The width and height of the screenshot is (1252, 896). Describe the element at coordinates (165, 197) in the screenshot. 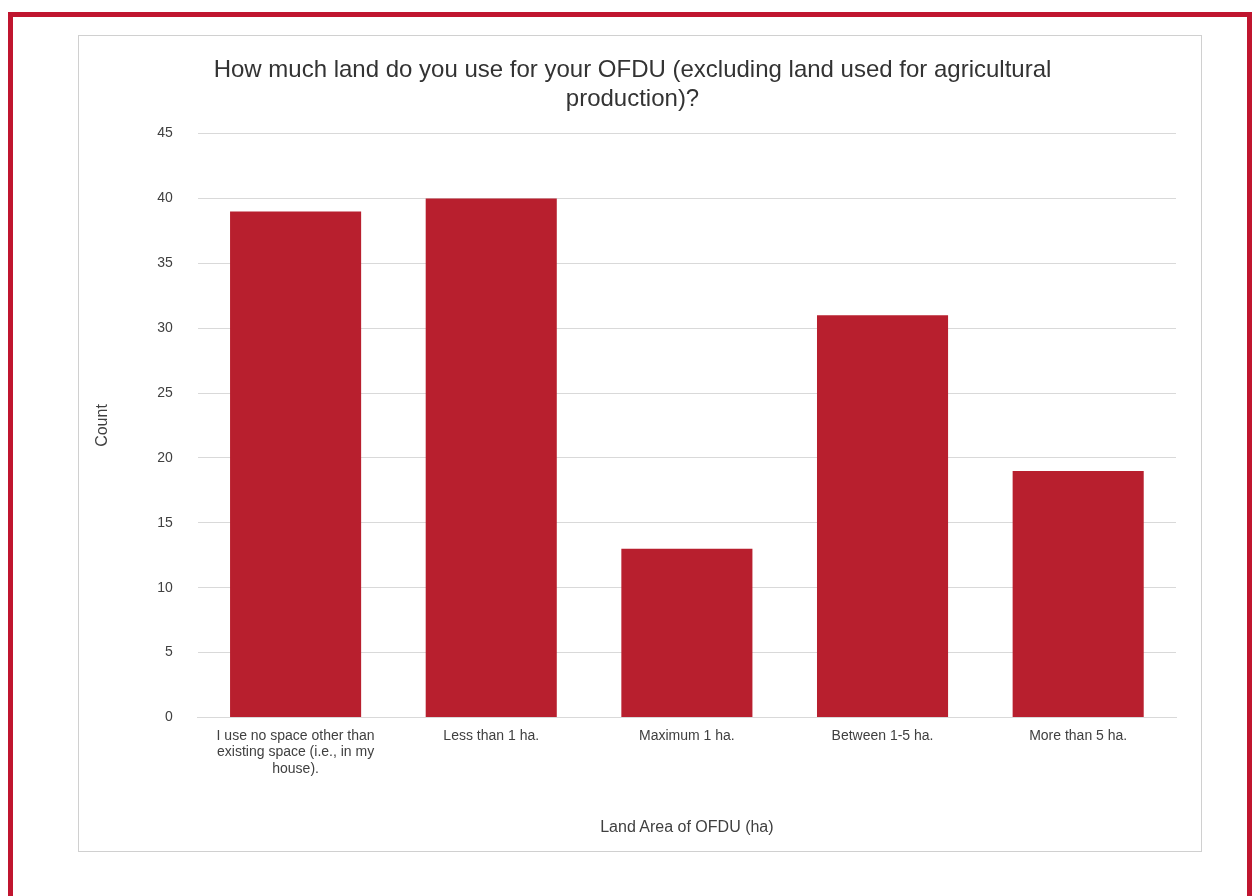

I see `y-tick-label: 40` at that location.